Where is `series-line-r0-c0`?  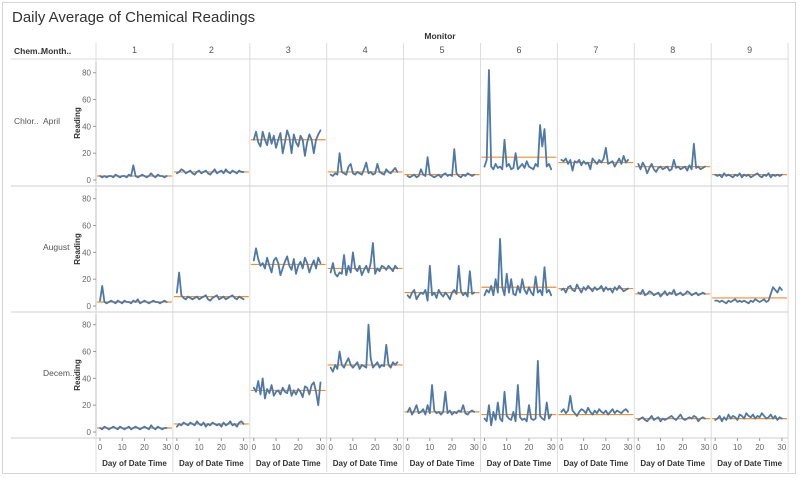
series-line-r0-c0 is located at coordinates (133, 171).